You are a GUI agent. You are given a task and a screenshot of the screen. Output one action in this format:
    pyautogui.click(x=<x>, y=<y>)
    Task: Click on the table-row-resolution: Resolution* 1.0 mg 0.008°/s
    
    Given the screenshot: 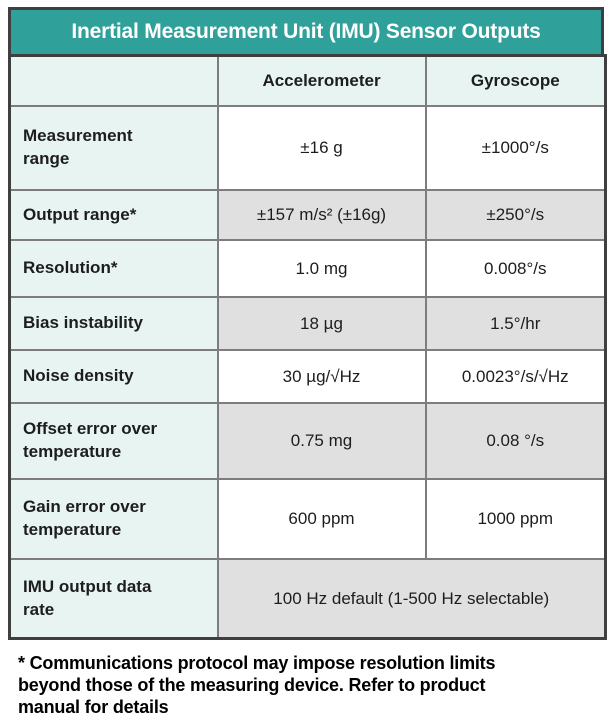 What is the action you would take?
    pyautogui.click(x=307, y=268)
    